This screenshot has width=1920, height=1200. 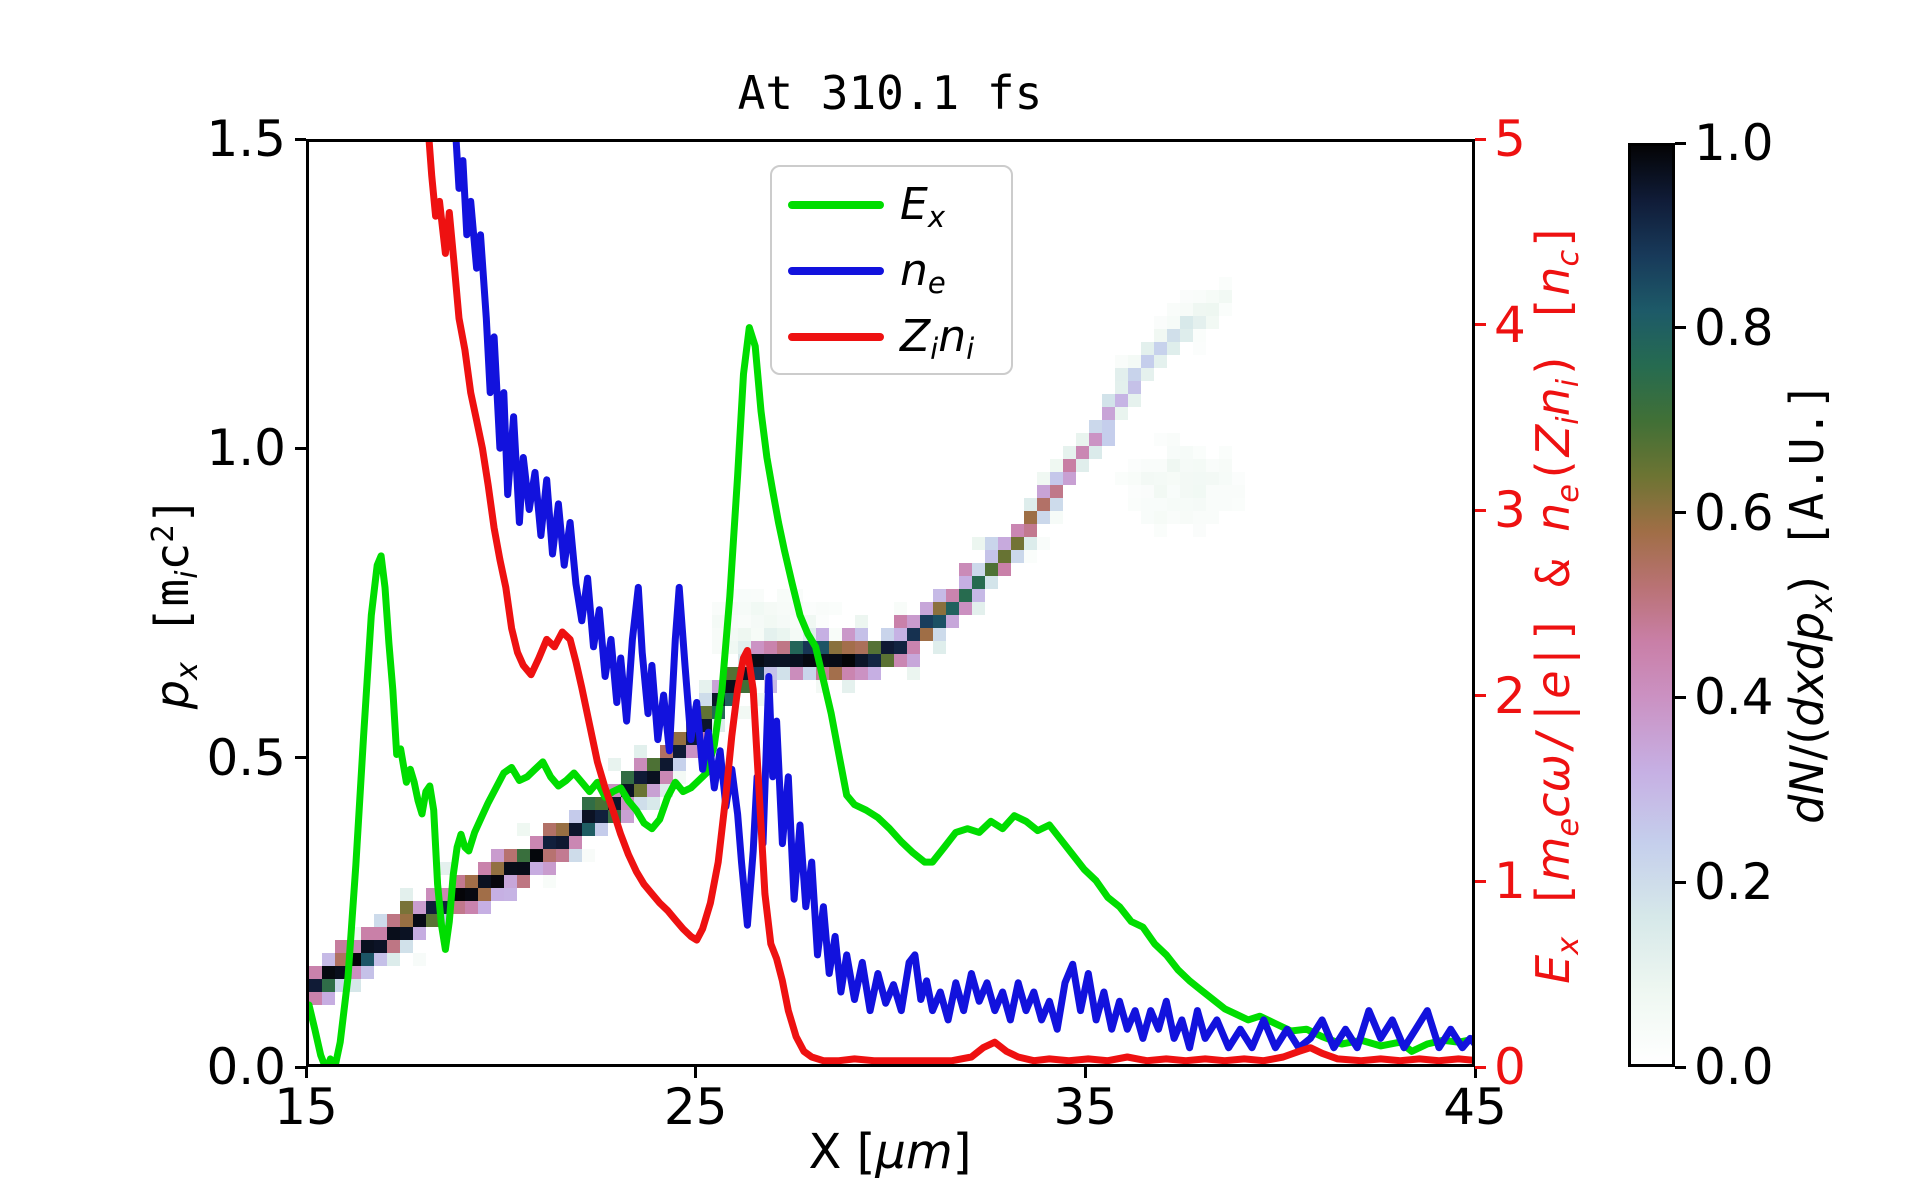 What do you see at coordinates (300, 758) in the screenshot?
I see `y-left-tick` at bounding box center [300, 758].